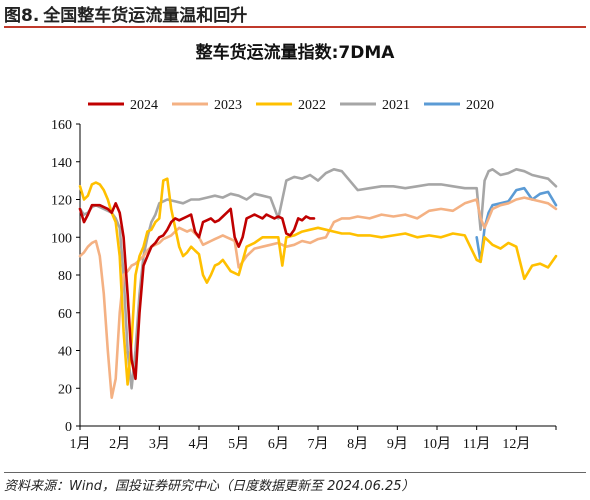  I want to click on figure-number: 图8., so click(22, 15).